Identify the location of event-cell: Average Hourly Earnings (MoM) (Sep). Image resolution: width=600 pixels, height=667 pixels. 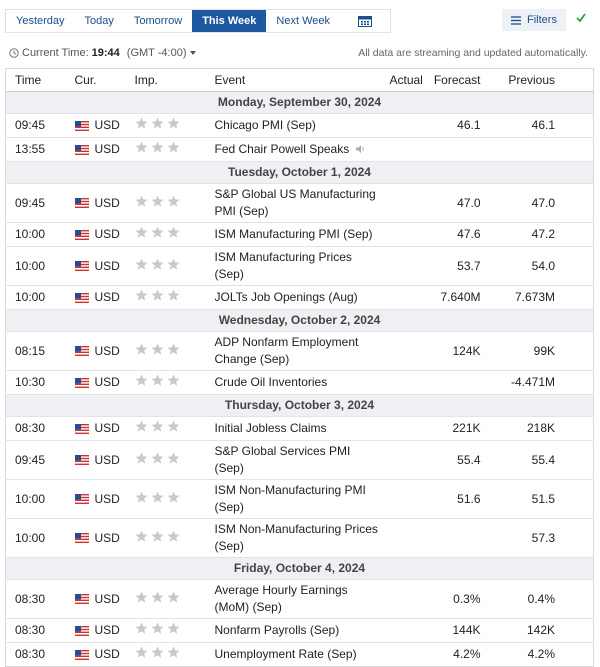
(293, 599).